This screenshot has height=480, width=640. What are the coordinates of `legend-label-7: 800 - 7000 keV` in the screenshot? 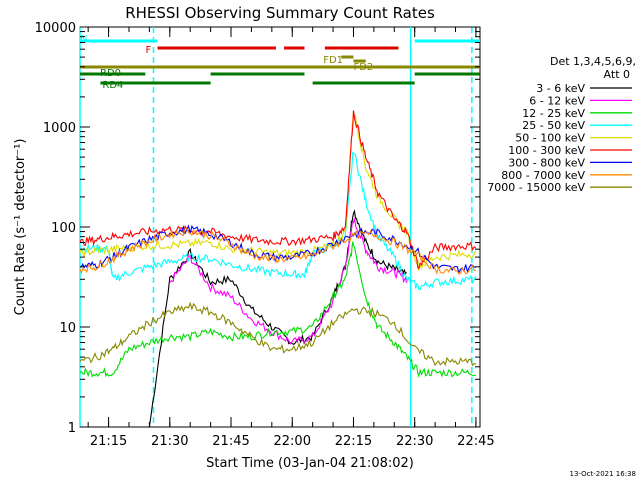 It's located at (543, 175).